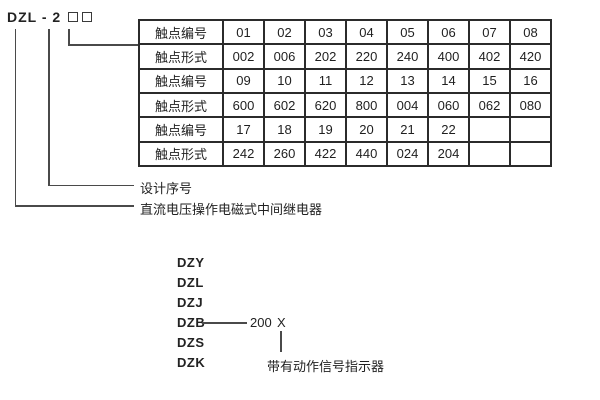  What do you see at coordinates (530, 56) in the screenshot?
I see `table-cell: 420` at bounding box center [530, 56].